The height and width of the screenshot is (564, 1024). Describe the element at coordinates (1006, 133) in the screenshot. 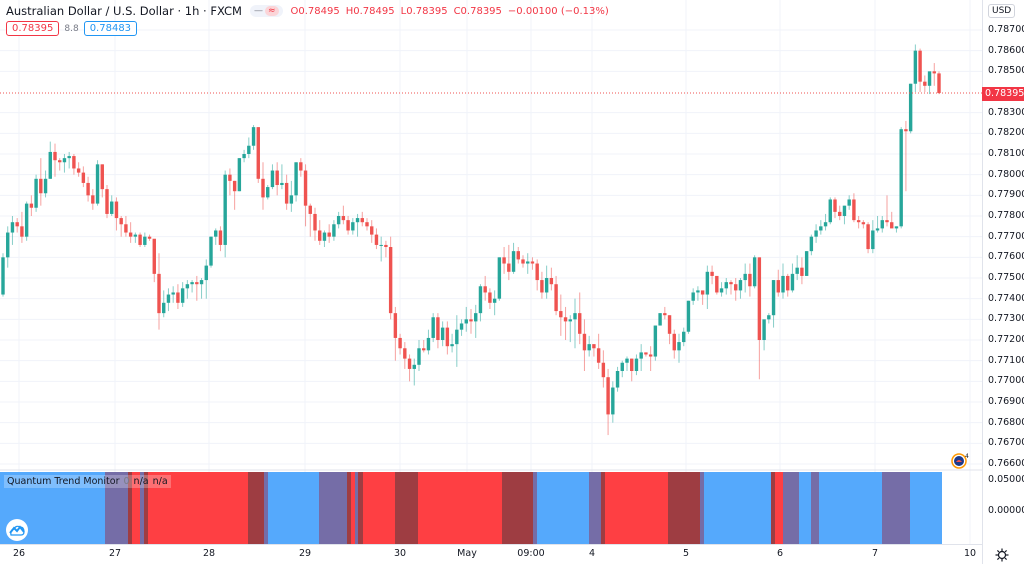

I see `price-axis-label: 0.78200` at that location.